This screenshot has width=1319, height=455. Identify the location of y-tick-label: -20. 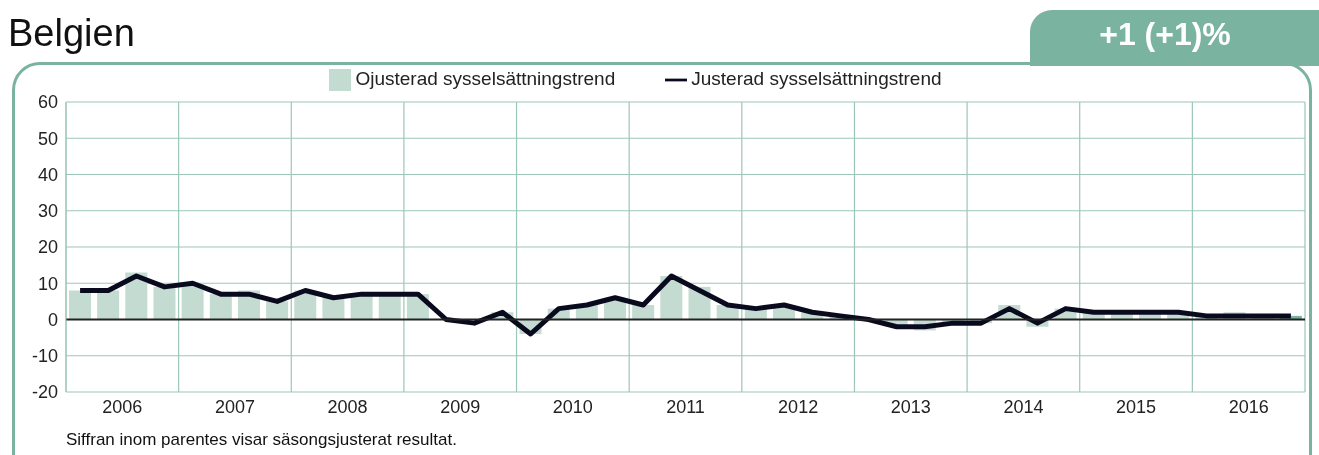
(44, 392).